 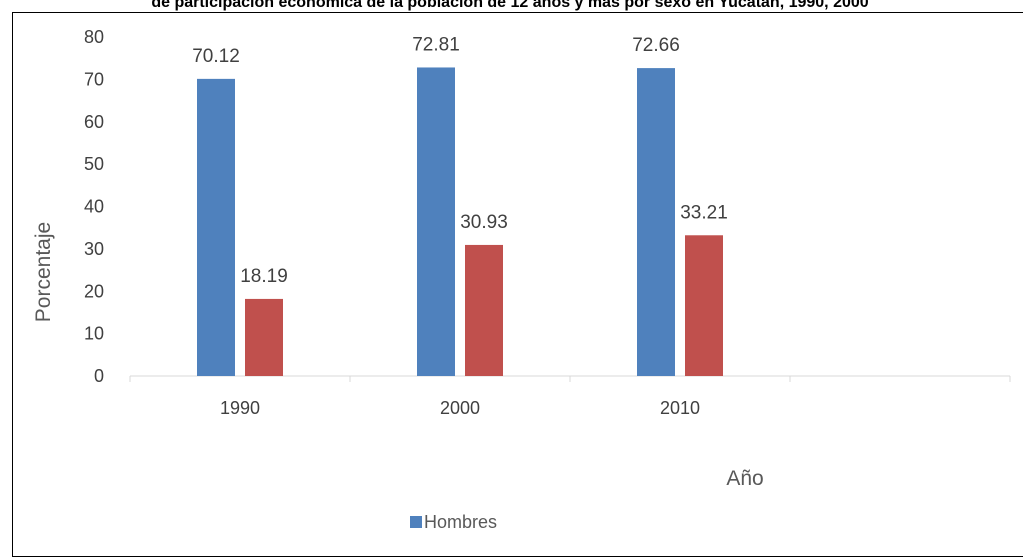 What do you see at coordinates (94, 79) in the screenshot?
I see `y-tick-label: 70` at bounding box center [94, 79].